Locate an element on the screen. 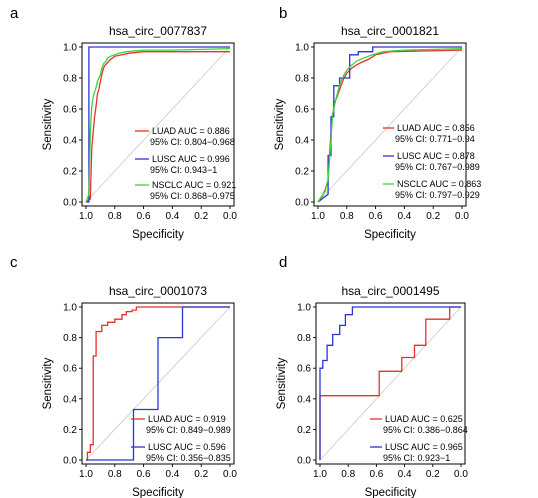 The image size is (538, 498). panel-a-curve-nsclc is located at coordinates (158, 125).